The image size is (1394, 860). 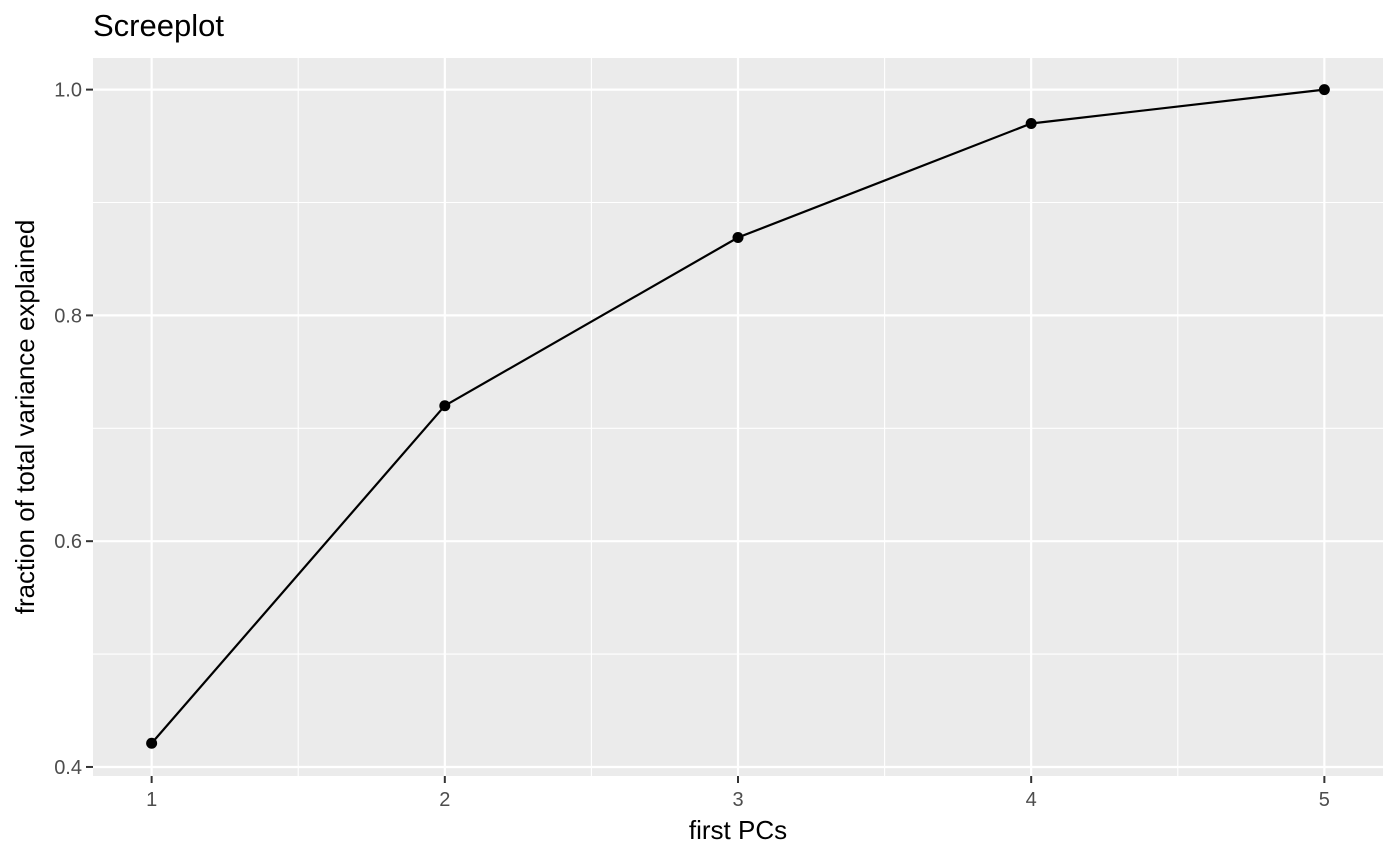 What do you see at coordinates (158, 25) in the screenshot?
I see `chart-title: Screeplot` at bounding box center [158, 25].